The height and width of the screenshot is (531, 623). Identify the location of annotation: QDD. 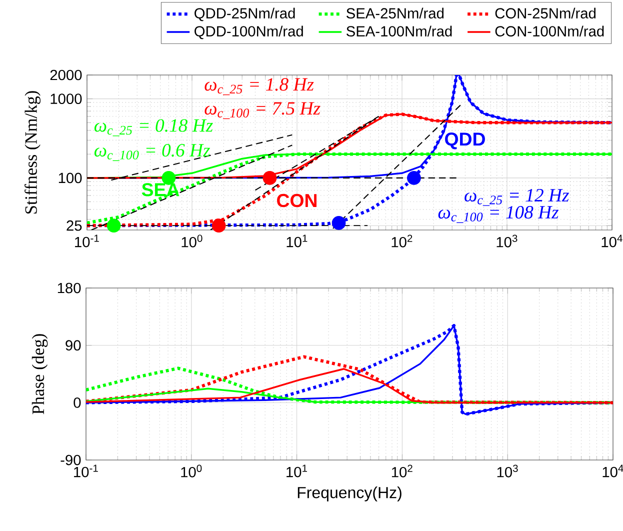
(465, 141).